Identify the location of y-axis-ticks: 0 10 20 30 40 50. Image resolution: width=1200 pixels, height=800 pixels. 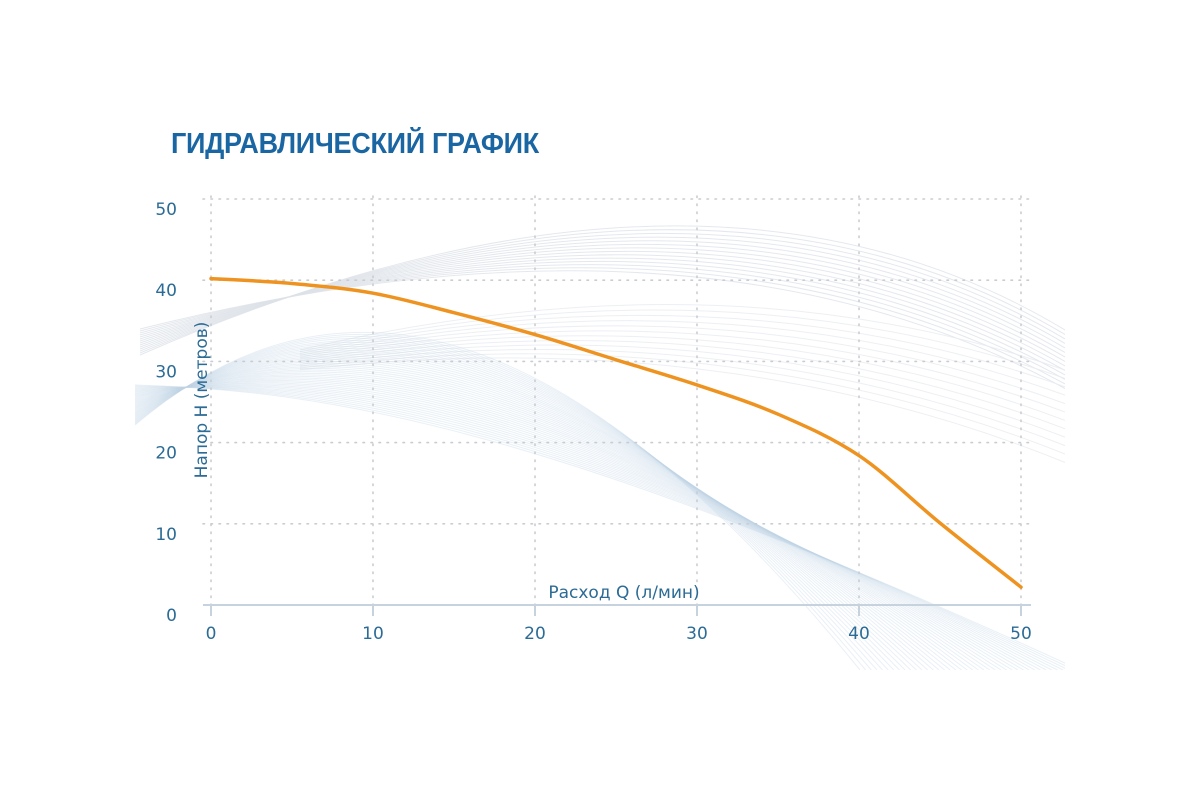
(166, 413).